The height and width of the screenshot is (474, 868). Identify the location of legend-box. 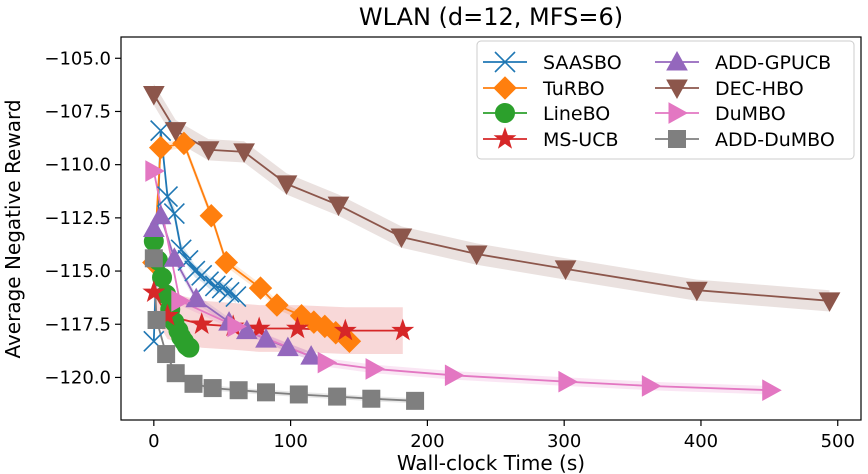
(665, 100).